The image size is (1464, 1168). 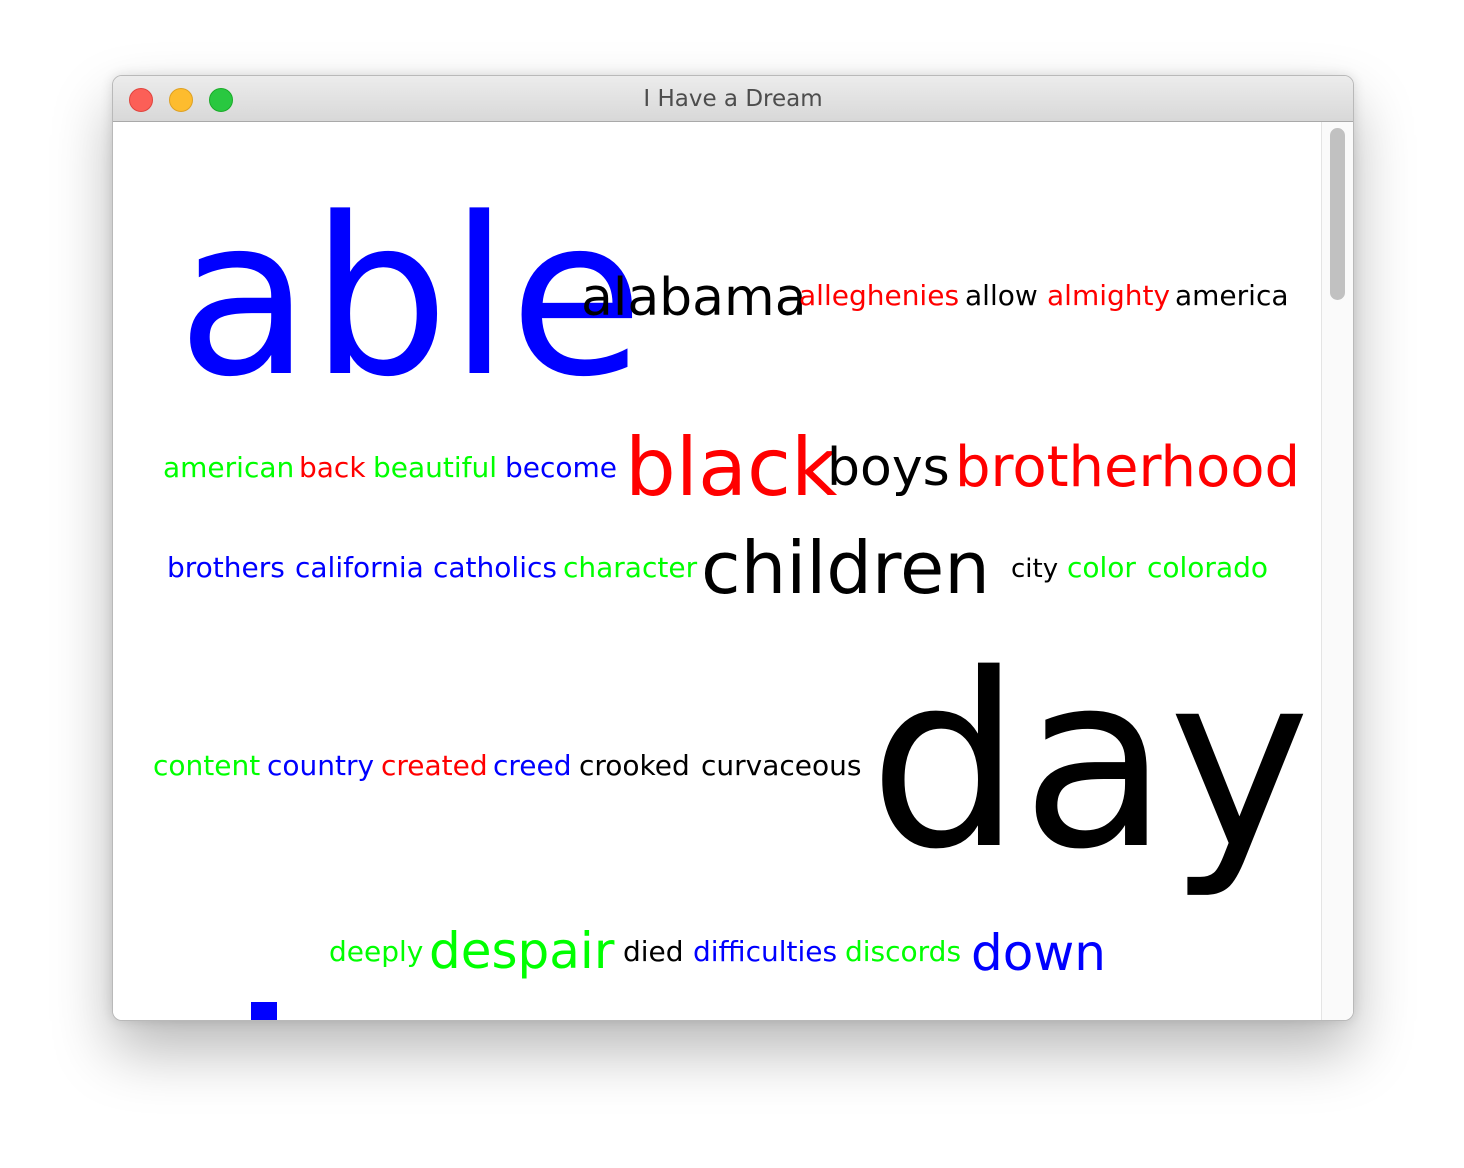 I want to click on cloud-word-country: country, so click(x=321, y=765).